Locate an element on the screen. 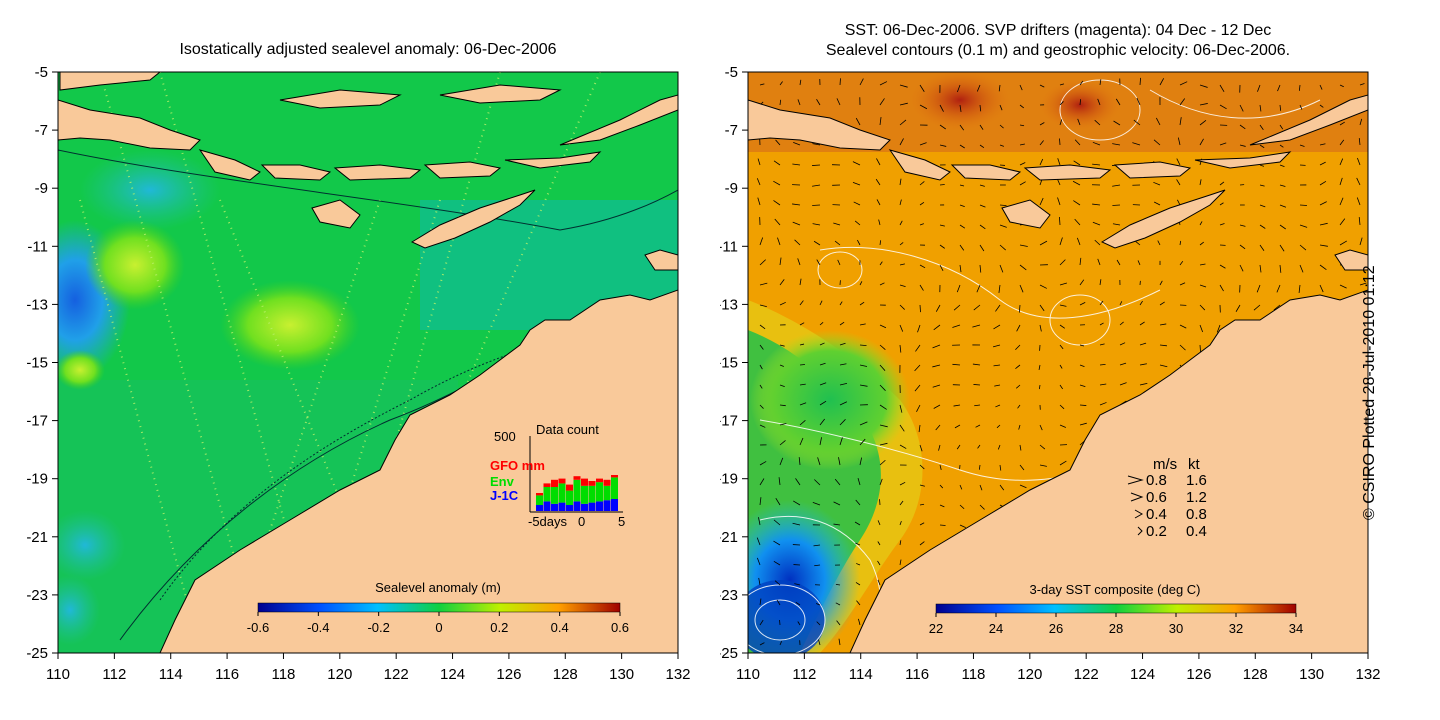 The width and height of the screenshot is (1440, 720). sst-colorbar-ticks: 22 24 26 28 30 32 34 is located at coordinates (1116, 624).